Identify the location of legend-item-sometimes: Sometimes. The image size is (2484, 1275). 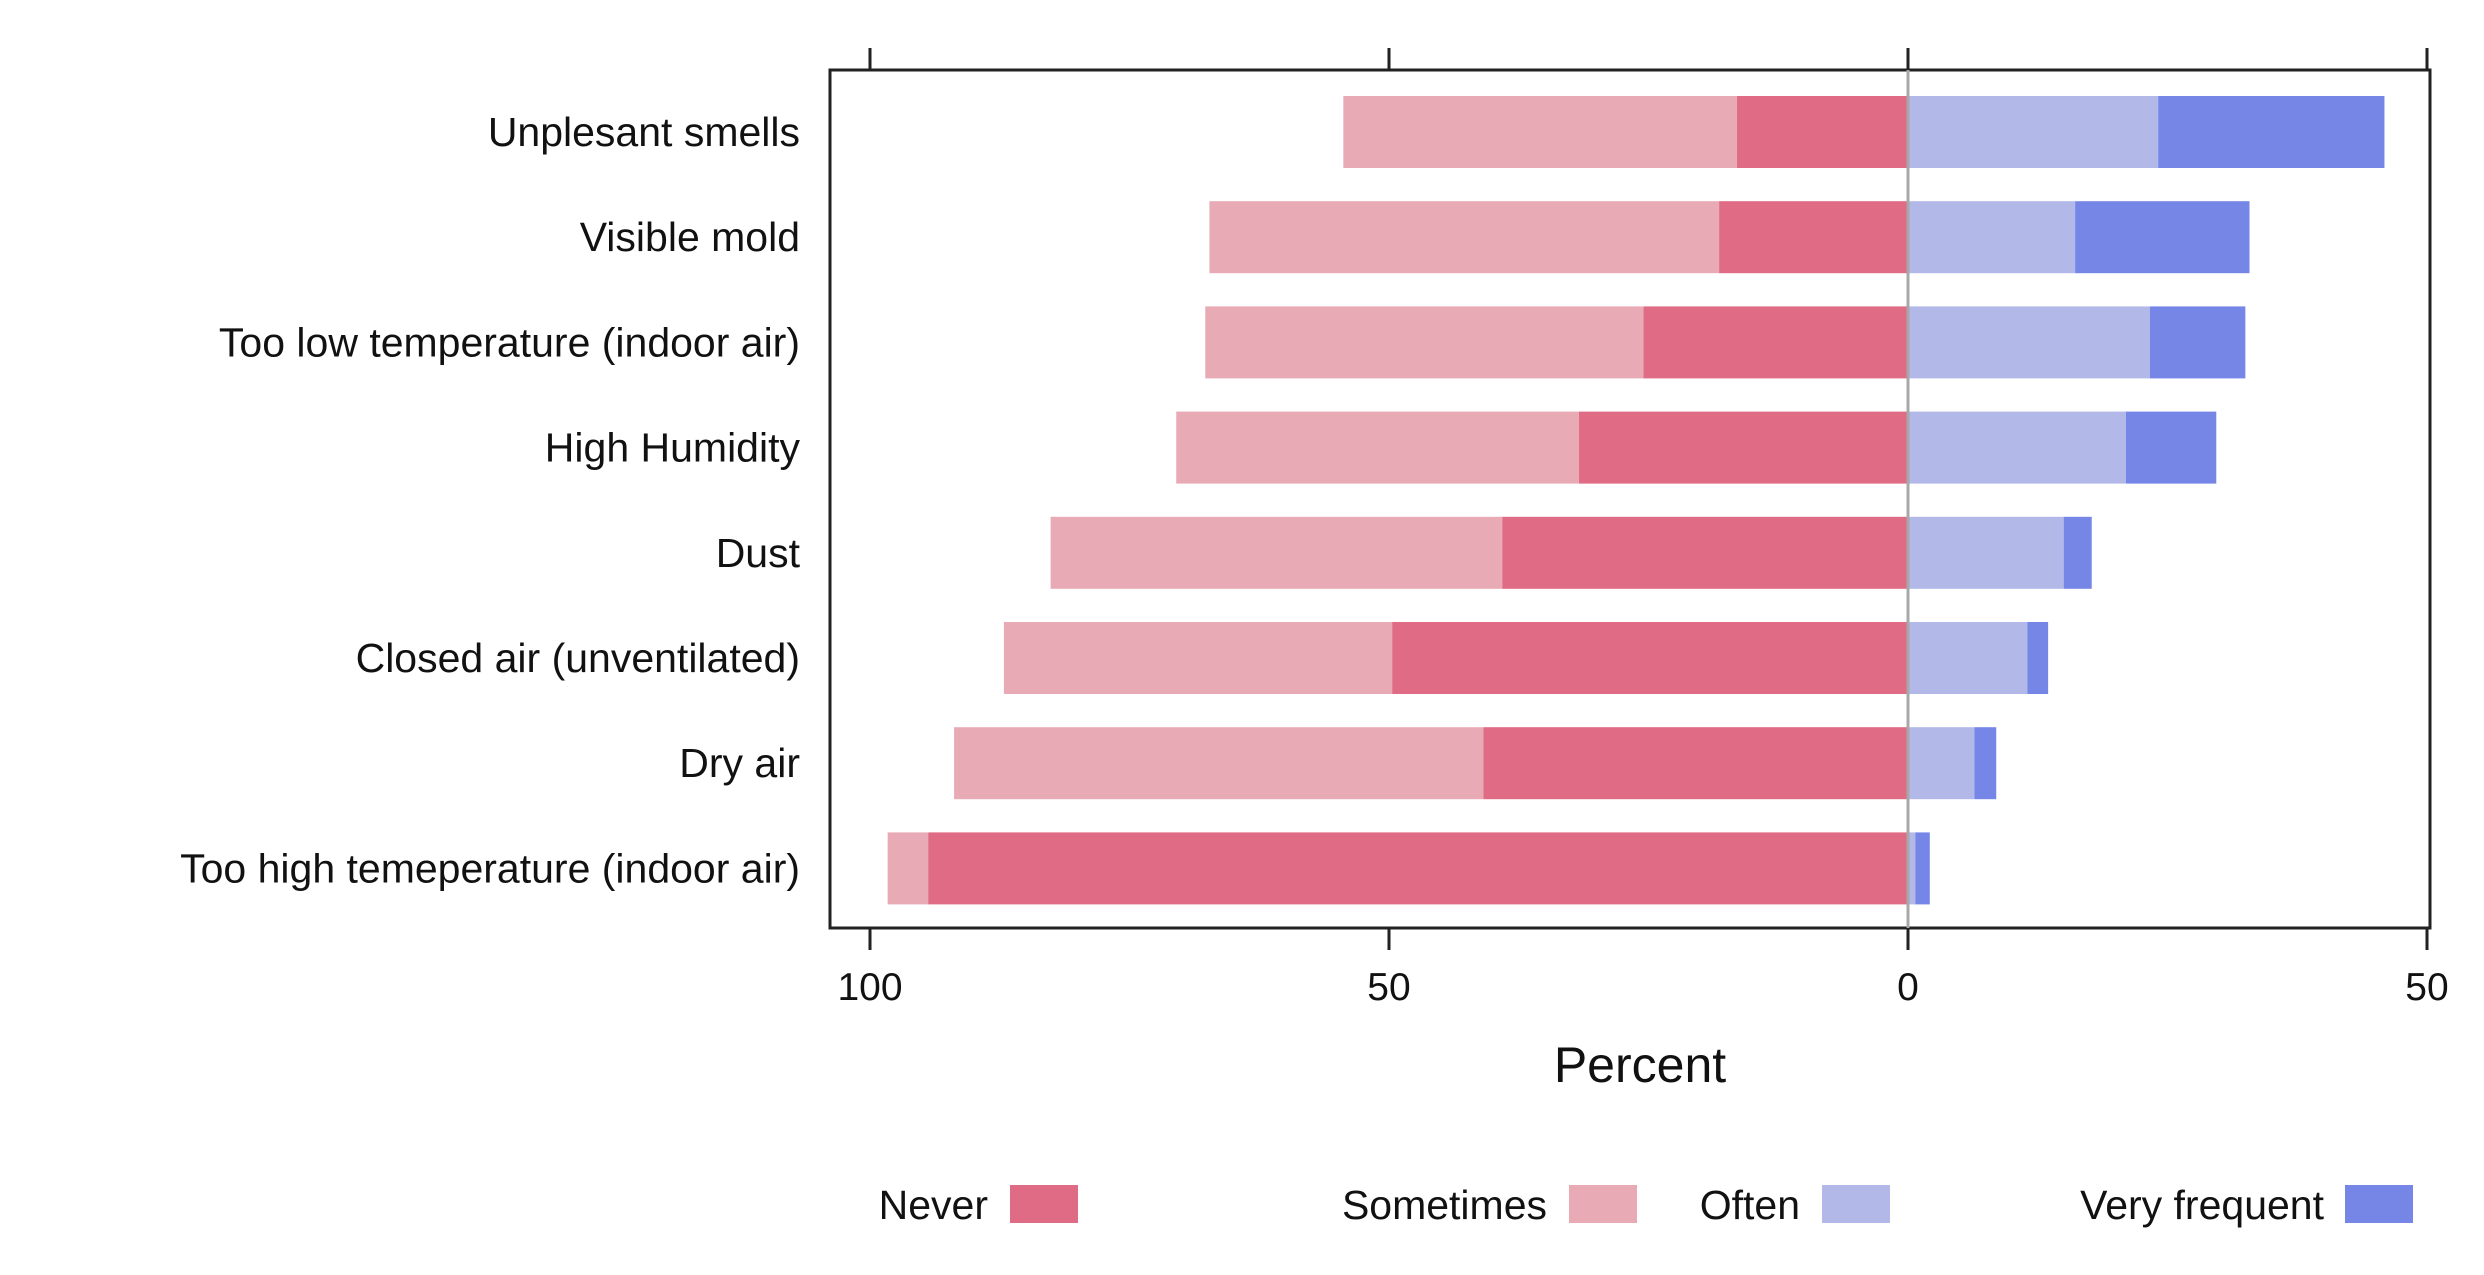
(1489, 1205).